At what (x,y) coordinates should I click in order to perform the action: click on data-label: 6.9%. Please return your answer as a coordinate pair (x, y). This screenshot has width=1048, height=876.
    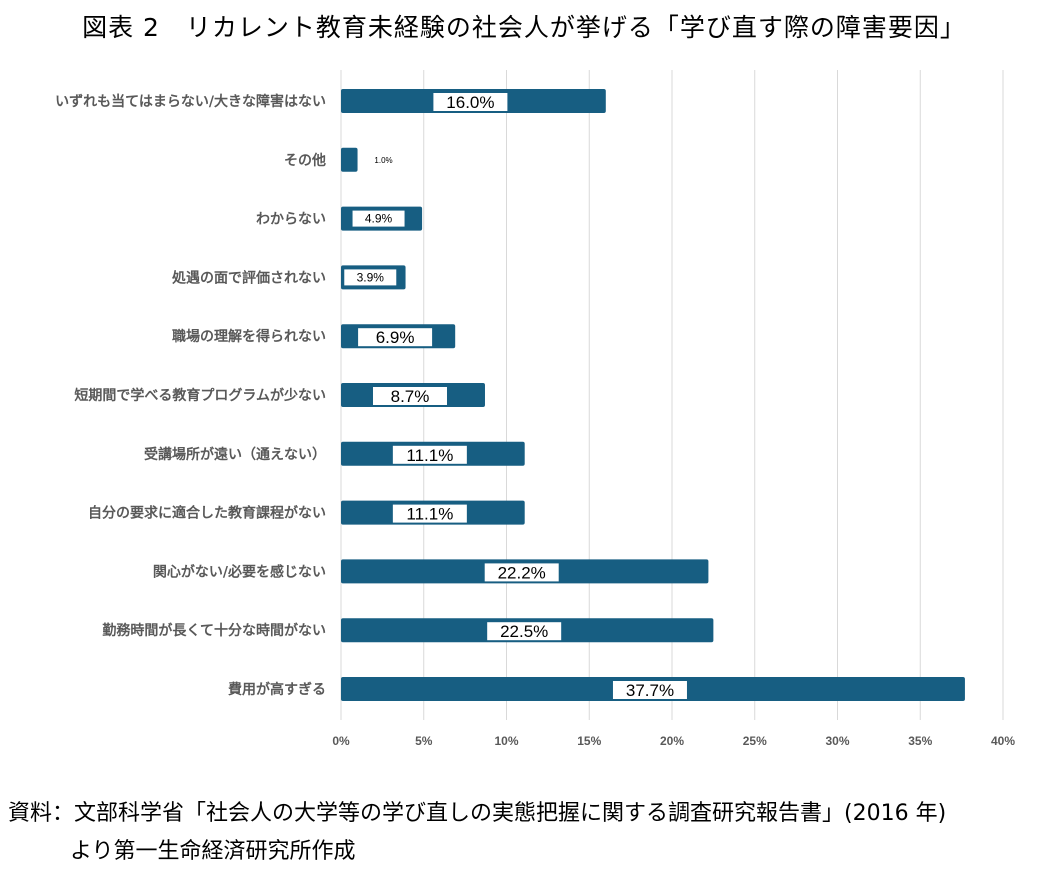
    Looking at the image, I should click on (395, 337).